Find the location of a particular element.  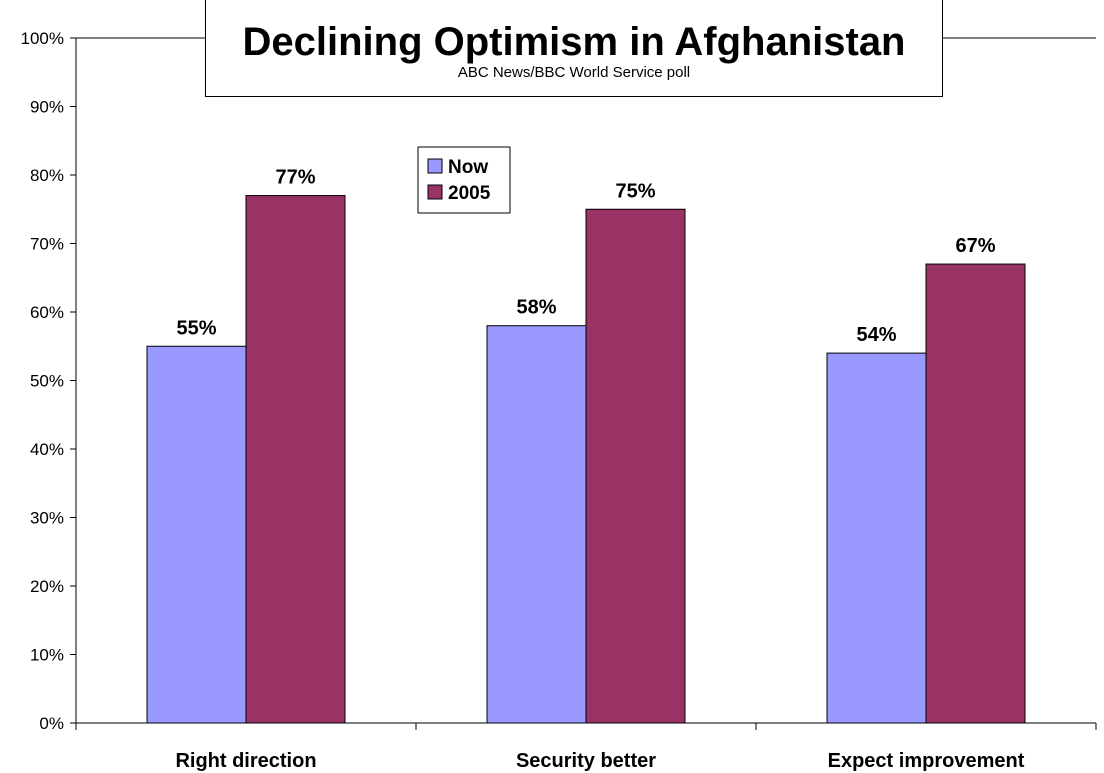

x-tick-label: Right direction is located at coordinates (245, 761).